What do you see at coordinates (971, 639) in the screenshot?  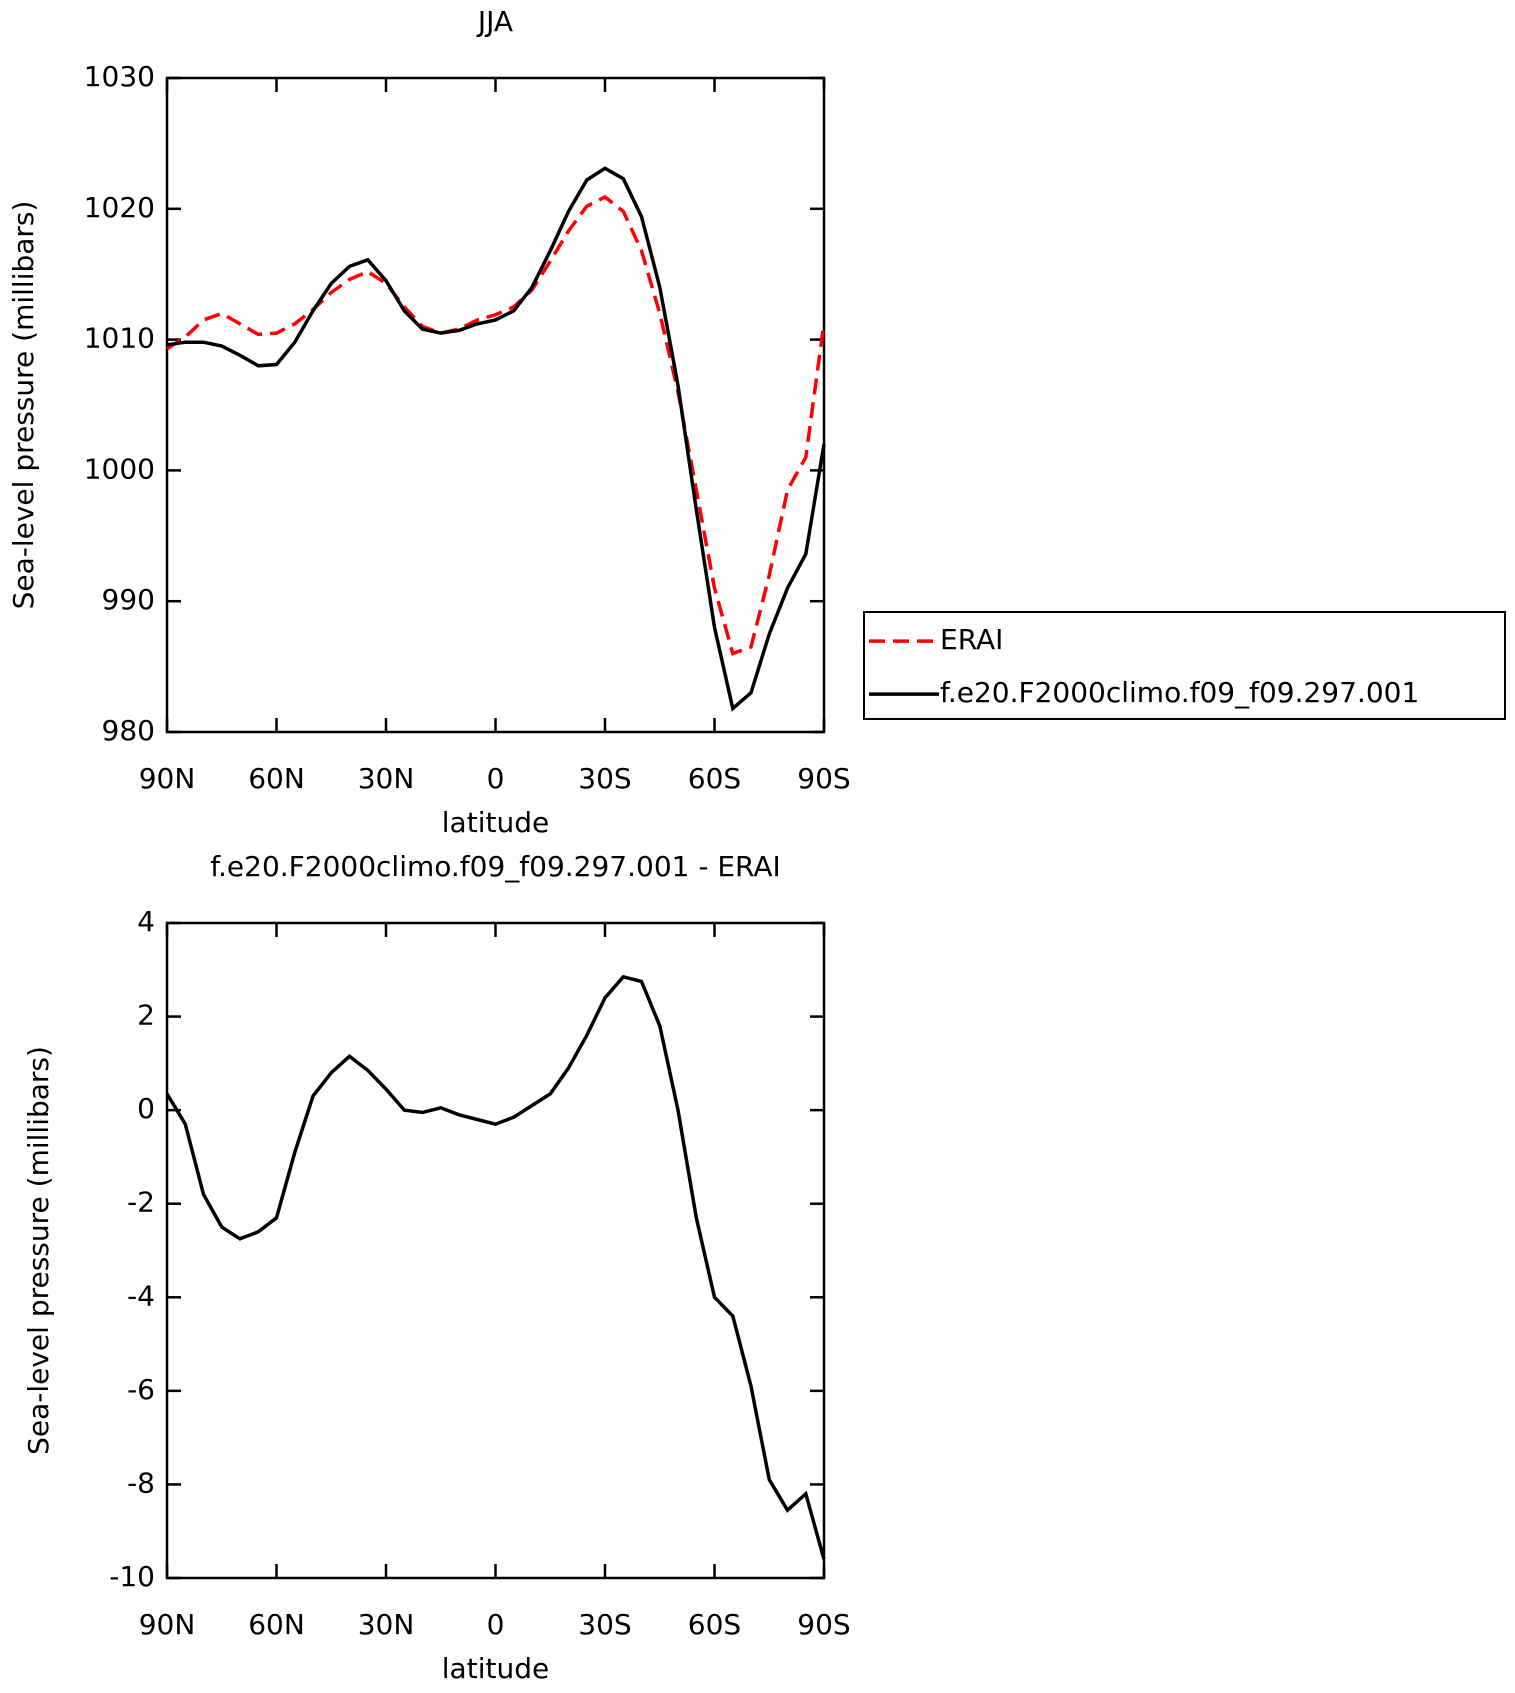 I see `legend-label: ERAI` at bounding box center [971, 639].